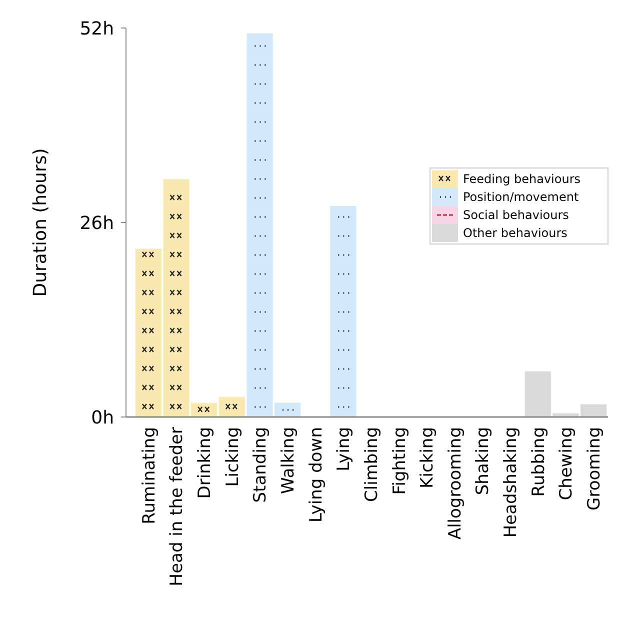 The height and width of the screenshot is (630, 624). What do you see at coordinates (594, 468) in the screenshot?
I see `x-tick-label: Grooming` at bounding box center [594, 468].